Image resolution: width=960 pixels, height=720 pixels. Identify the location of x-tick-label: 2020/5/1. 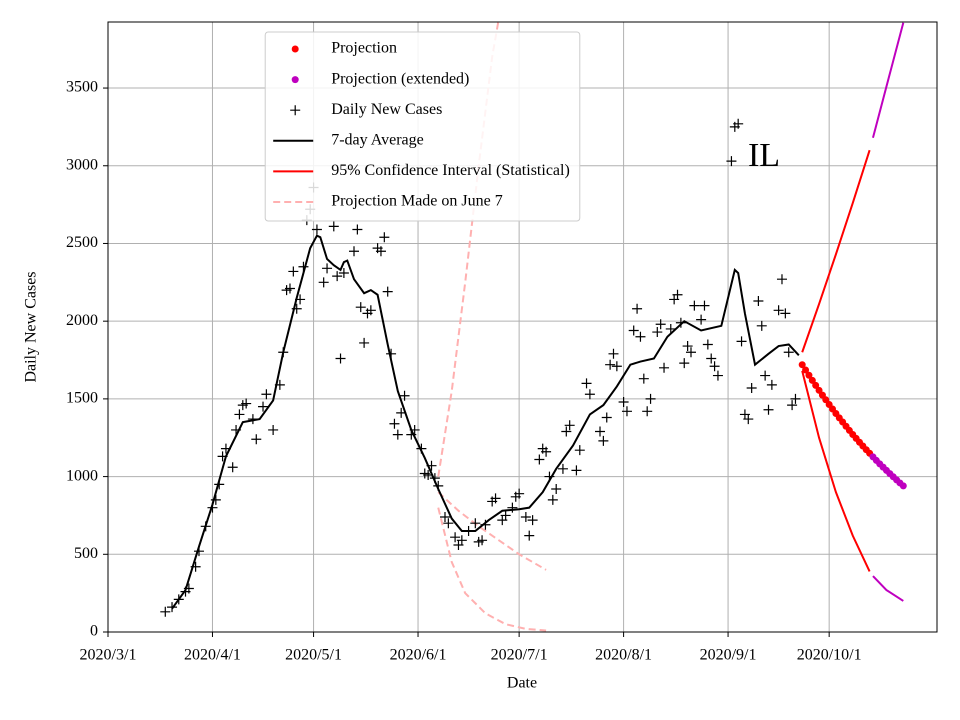
(313, 655).